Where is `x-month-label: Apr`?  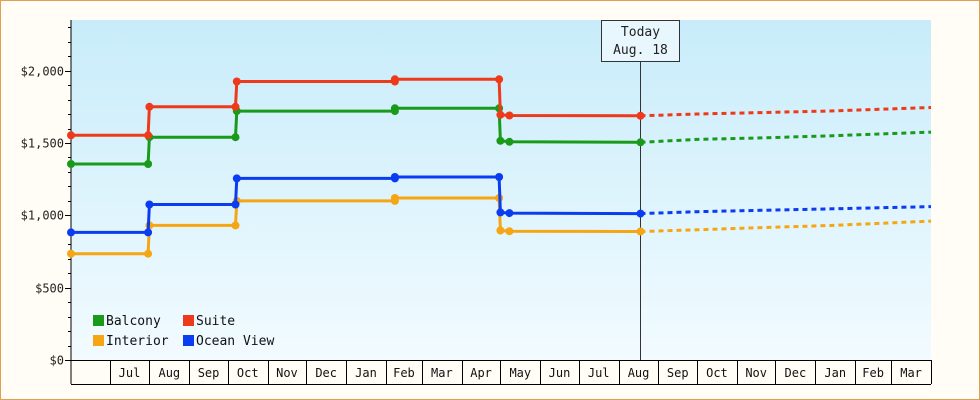
x-month-label: Apr is located at coordinates (481, 373).